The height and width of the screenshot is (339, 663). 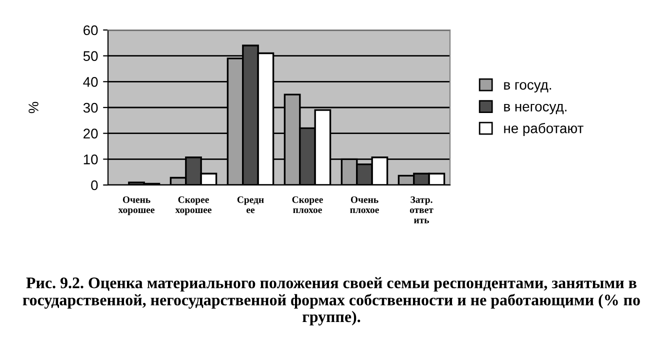 What do you see at coordinates (193, 206) in the screenshot?
I see `x-tick-label: Скорее хорошее` at bounding box center [193, 206].